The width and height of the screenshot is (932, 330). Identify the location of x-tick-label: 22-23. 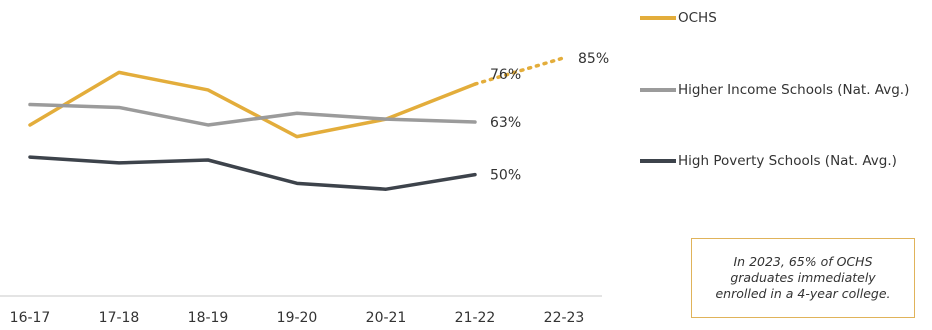
(564, 318).